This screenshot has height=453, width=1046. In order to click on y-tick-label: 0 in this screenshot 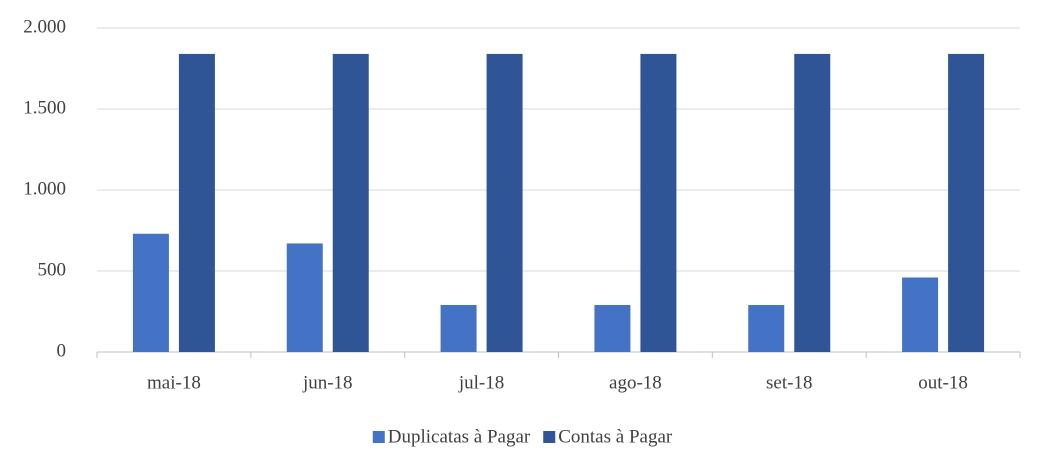, I will do `click(62, 350)`.